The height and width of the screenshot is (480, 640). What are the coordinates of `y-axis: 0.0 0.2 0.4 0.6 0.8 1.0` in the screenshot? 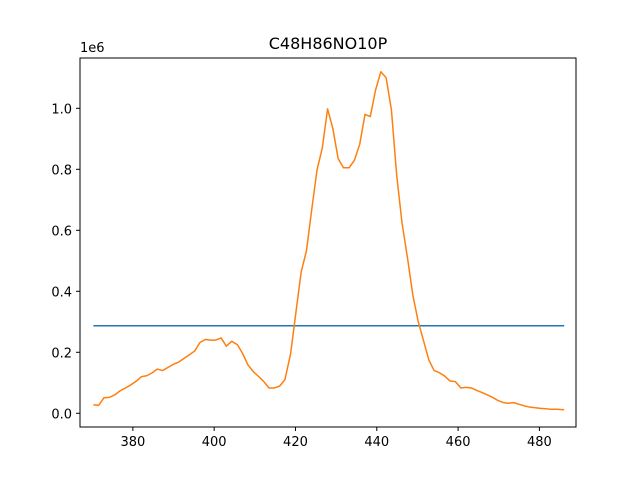 It's located at (65, 262).